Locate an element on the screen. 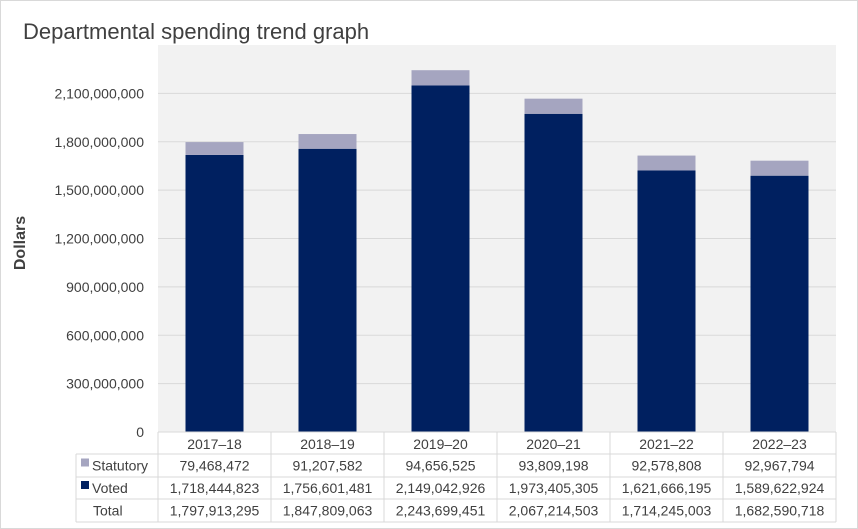 The image size is (858, 529). table-cell: 1,756,601,481 is located at coordinates (328, 488).